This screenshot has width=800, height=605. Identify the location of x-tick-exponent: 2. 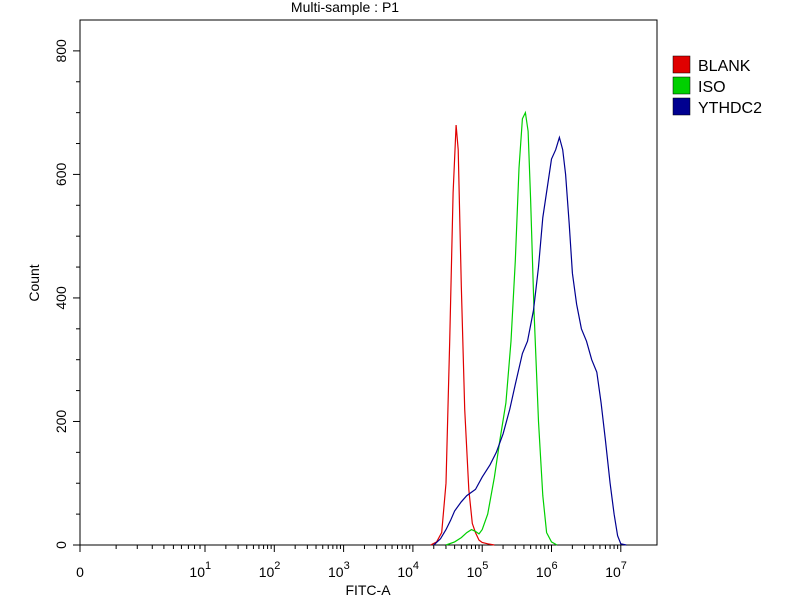
(277, 566).